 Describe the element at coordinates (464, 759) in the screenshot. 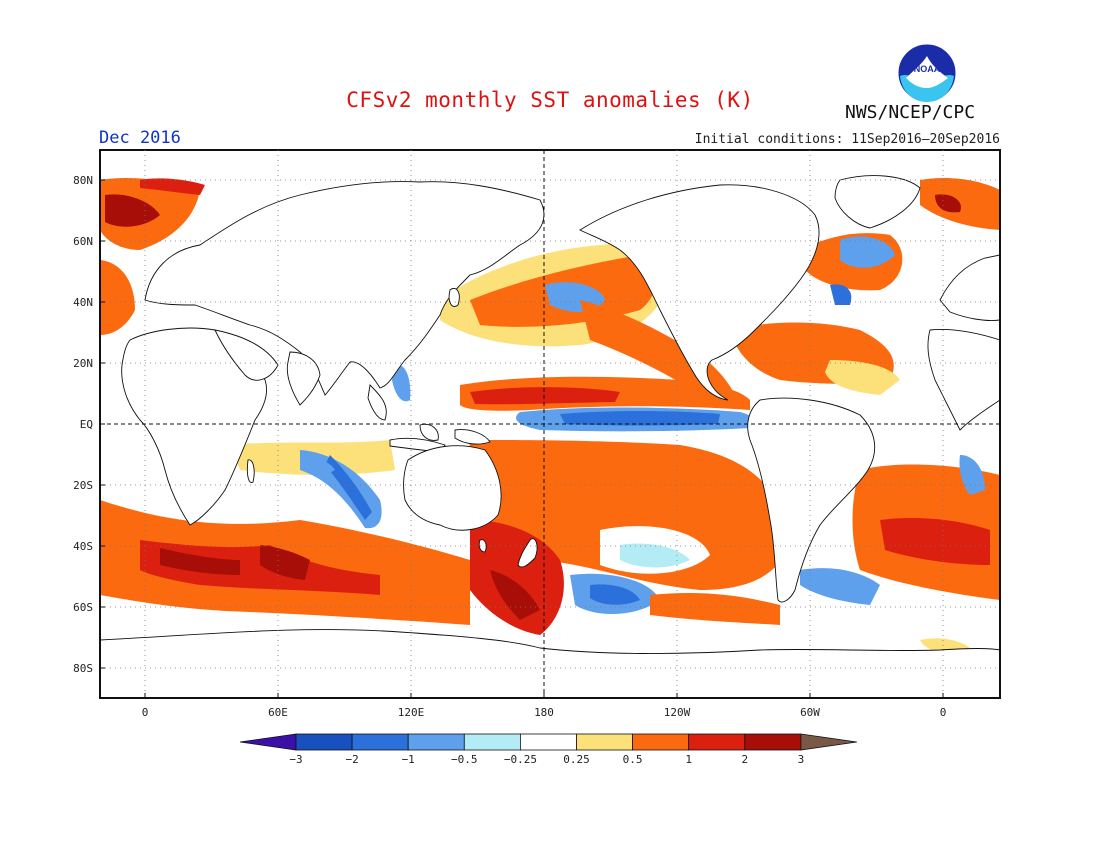

I see `colorbar-label: −0.5` at that location.